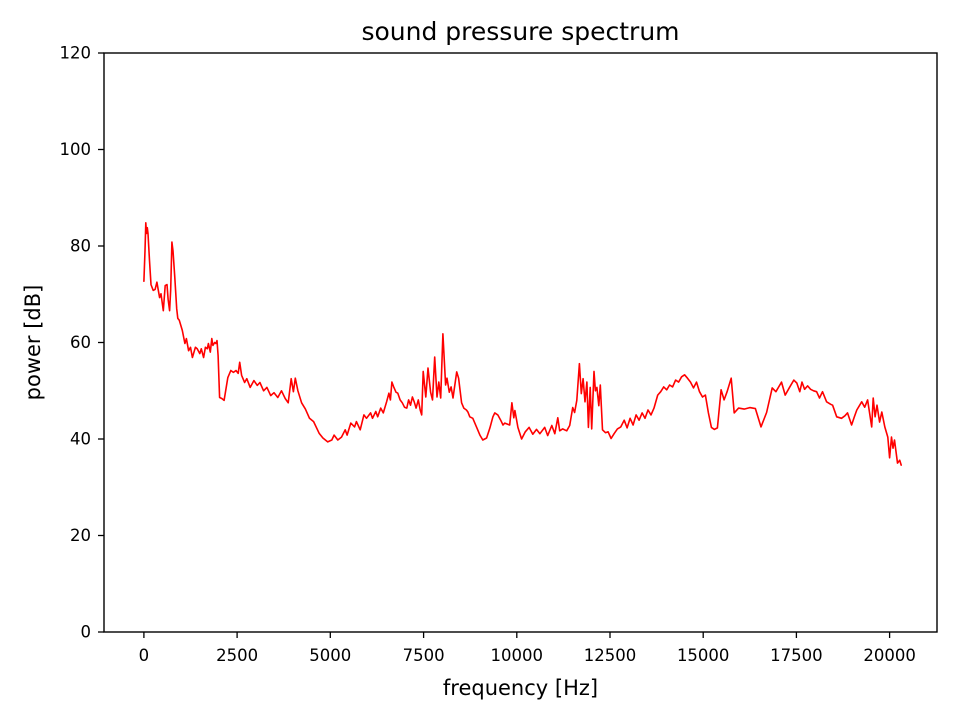 Image resolution: width=960 pixels, height=720 pixels. I want to click on x-tick-label: 5000, so click(330, 655).